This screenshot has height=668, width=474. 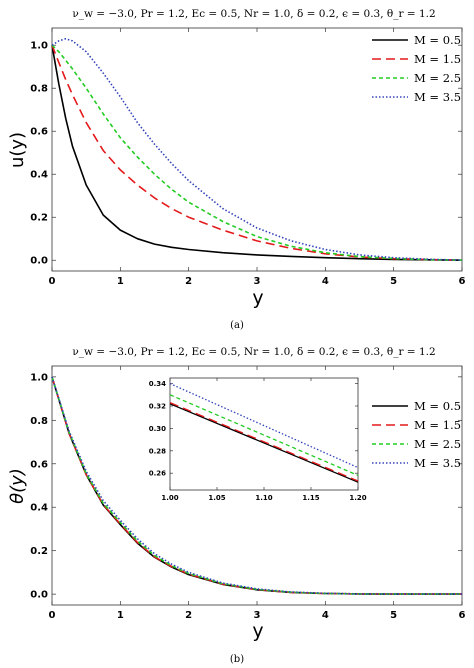 I want to click on panel-b-caption: (b), so click(x=237, y=659).